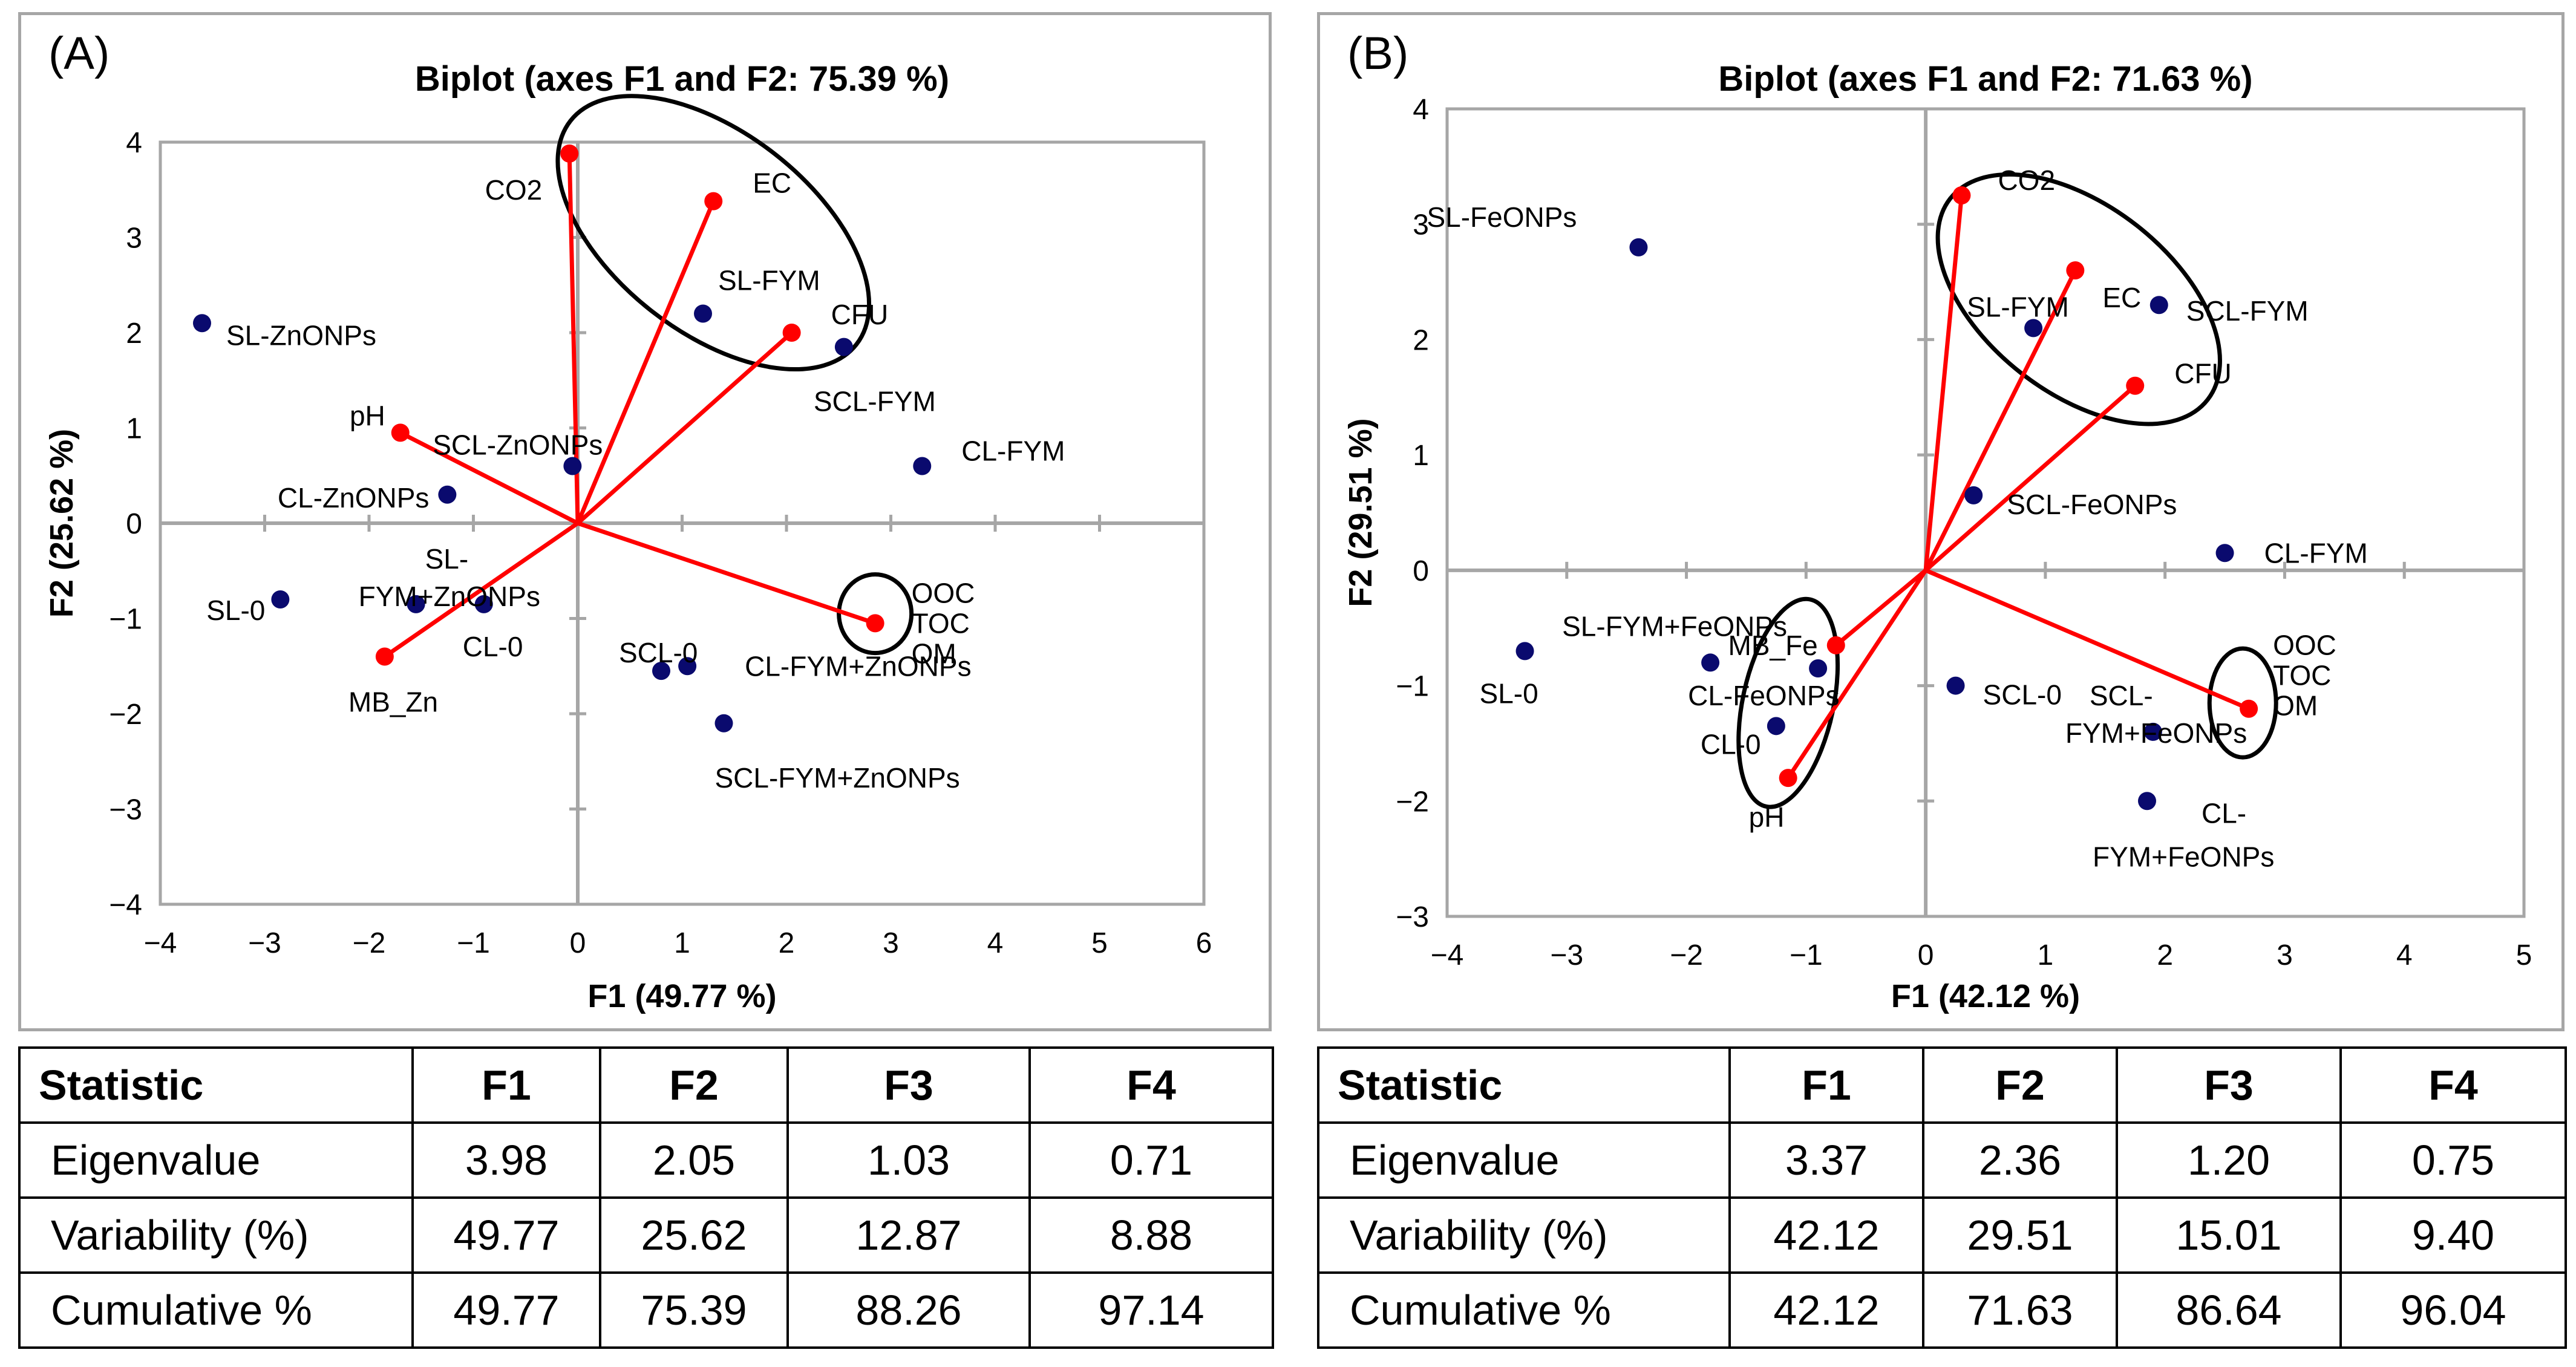  I want to click on stats-cell: 2.05, so click(694, 1160).